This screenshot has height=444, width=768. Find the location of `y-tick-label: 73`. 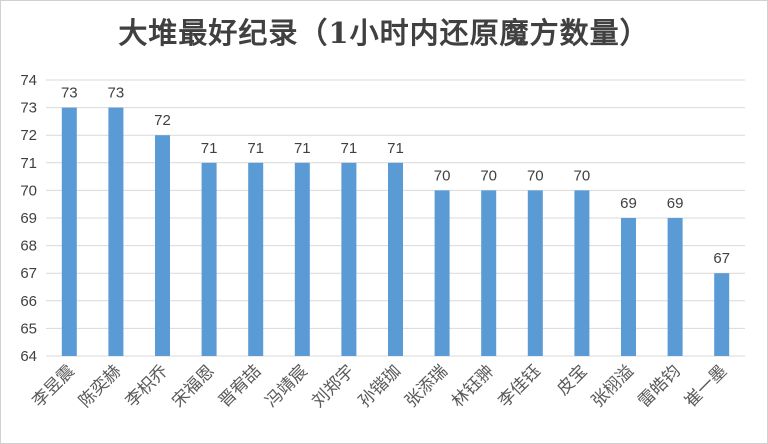

y-tick-label: 73 is located at coordinates (28, 108).